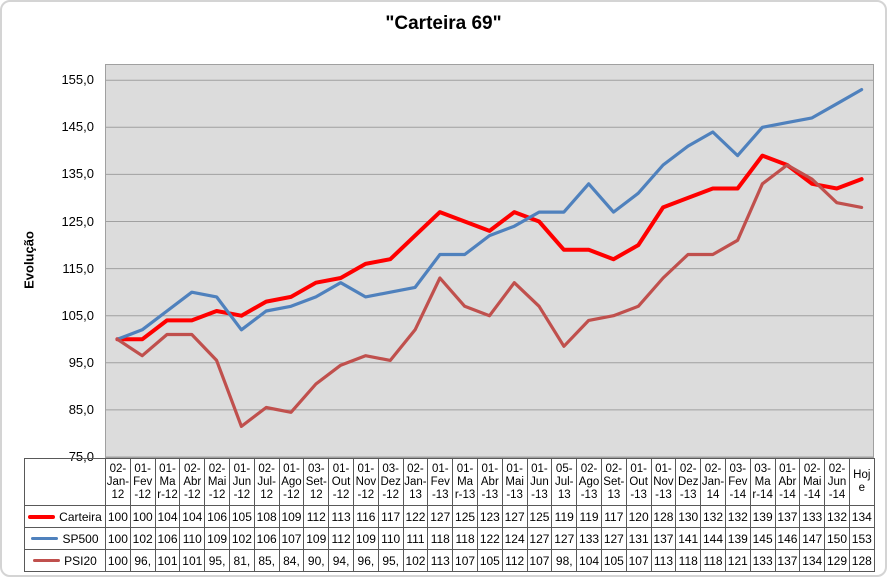  What do you see at coordinates (713, 482) in the screenshot?
I see `column-header: 02- Jan- 14` at bounding box center [713, 482].